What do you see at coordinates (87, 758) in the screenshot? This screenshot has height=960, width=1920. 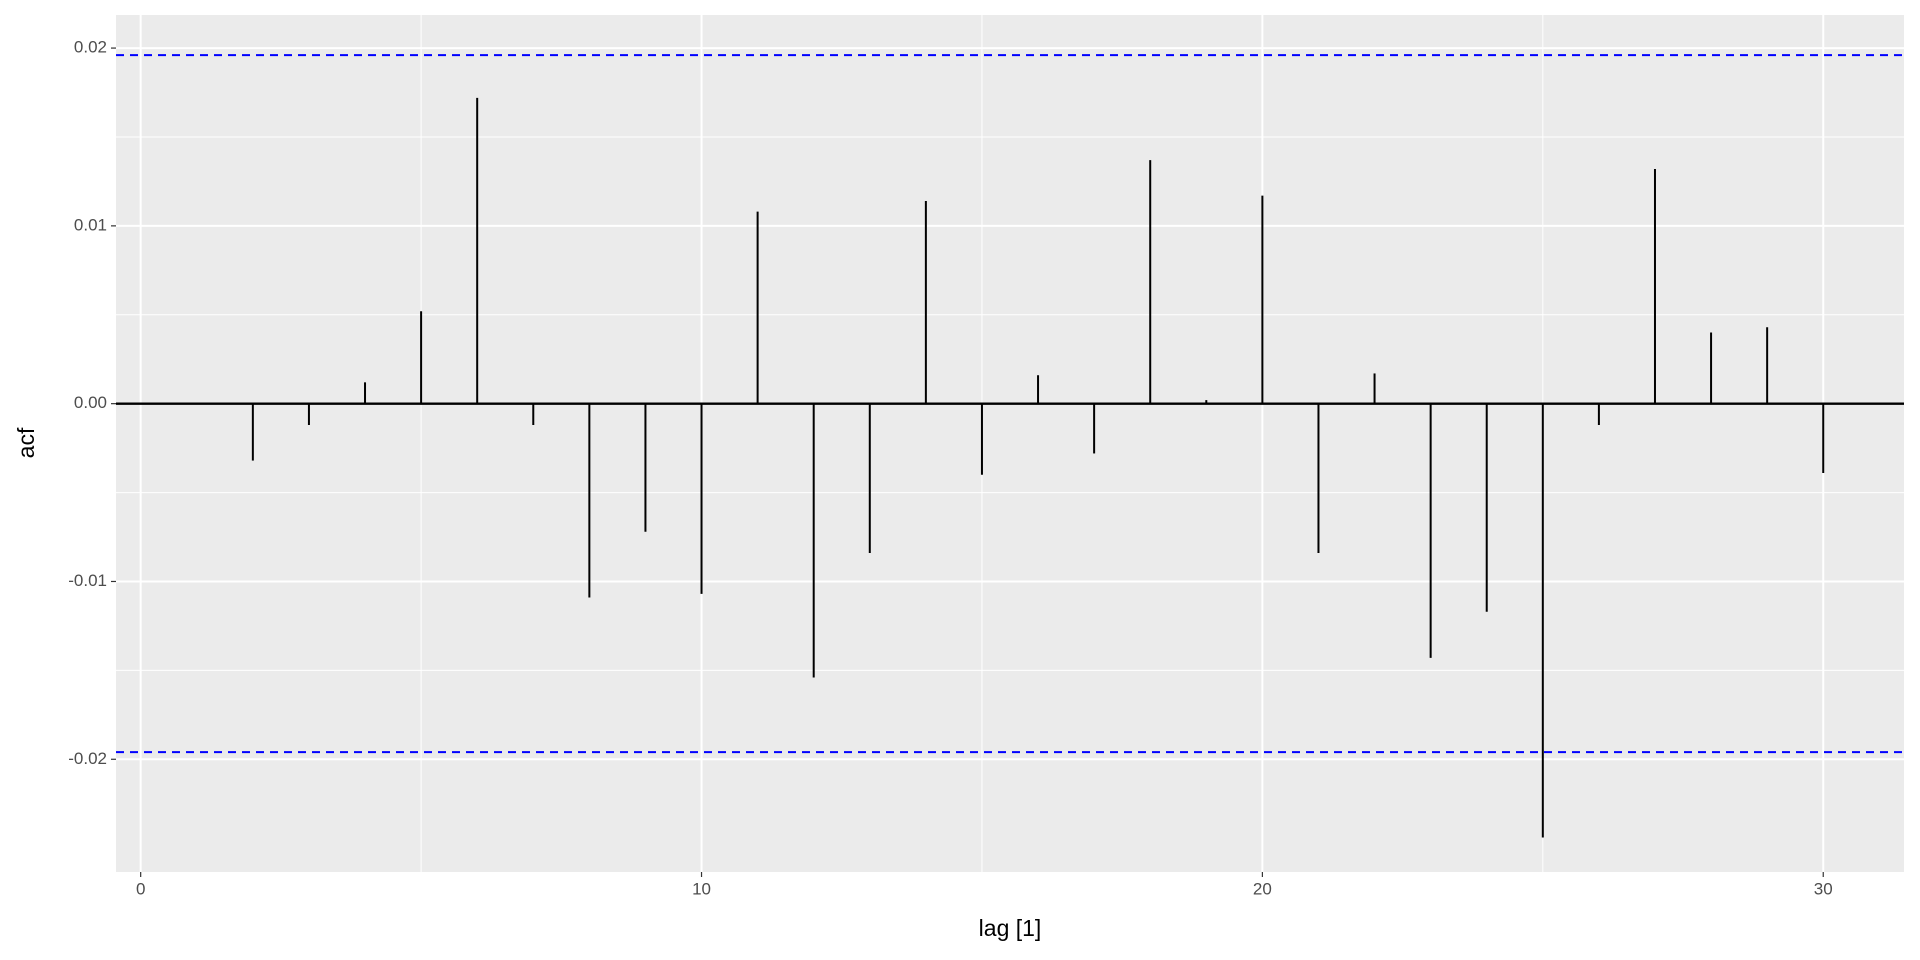 I see `y-tick-label: -0.02` at bounding box center [87, 758].